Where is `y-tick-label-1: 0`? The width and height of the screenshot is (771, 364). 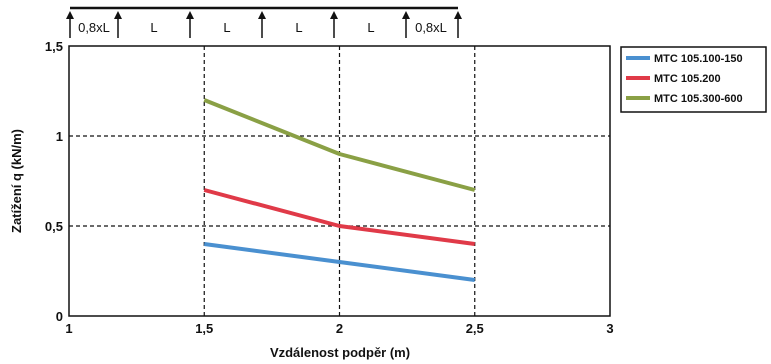 y-tick-label-1: 0 is located at coordinates (59, 316).